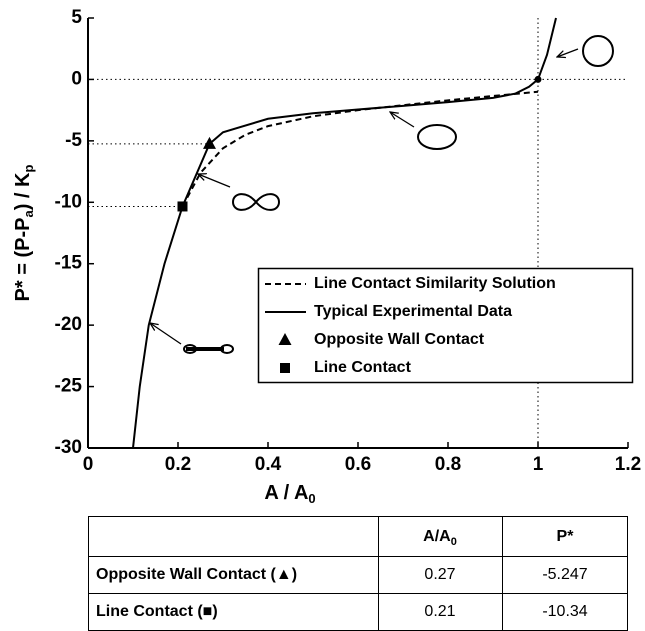 The width and height of the screenshot is (645, 631). What do you see at coordinates (399, 339) in the screenshot?
I see `legend-label: Opposite Wall Contact` at bounding box center [399, 339].